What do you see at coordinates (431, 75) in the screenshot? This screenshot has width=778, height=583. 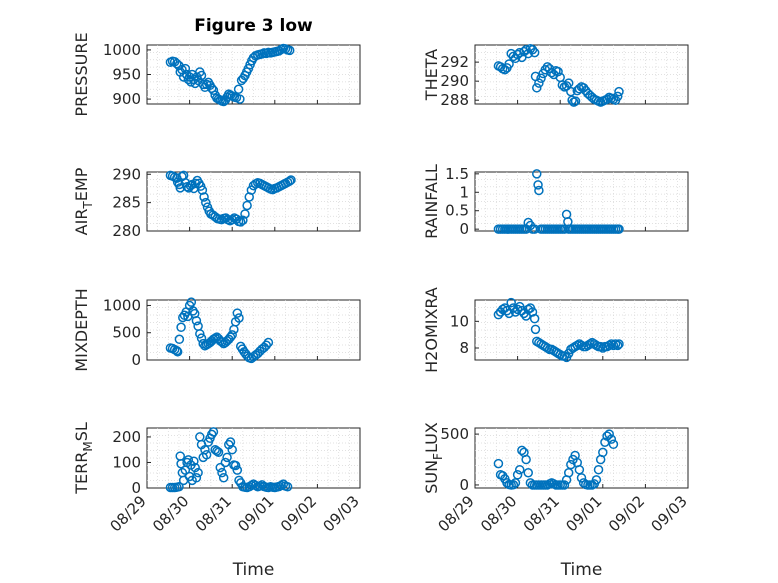 I see `y-axis-label: THETA` at bounding box center [431, 75].